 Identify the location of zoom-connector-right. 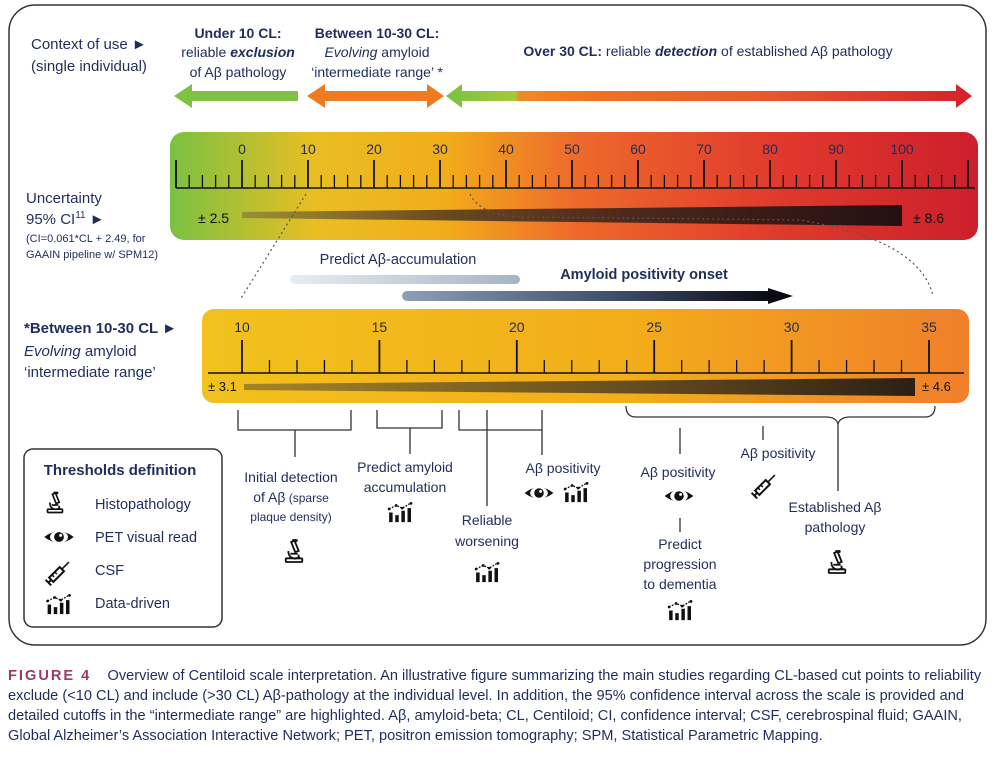
(701, 245).